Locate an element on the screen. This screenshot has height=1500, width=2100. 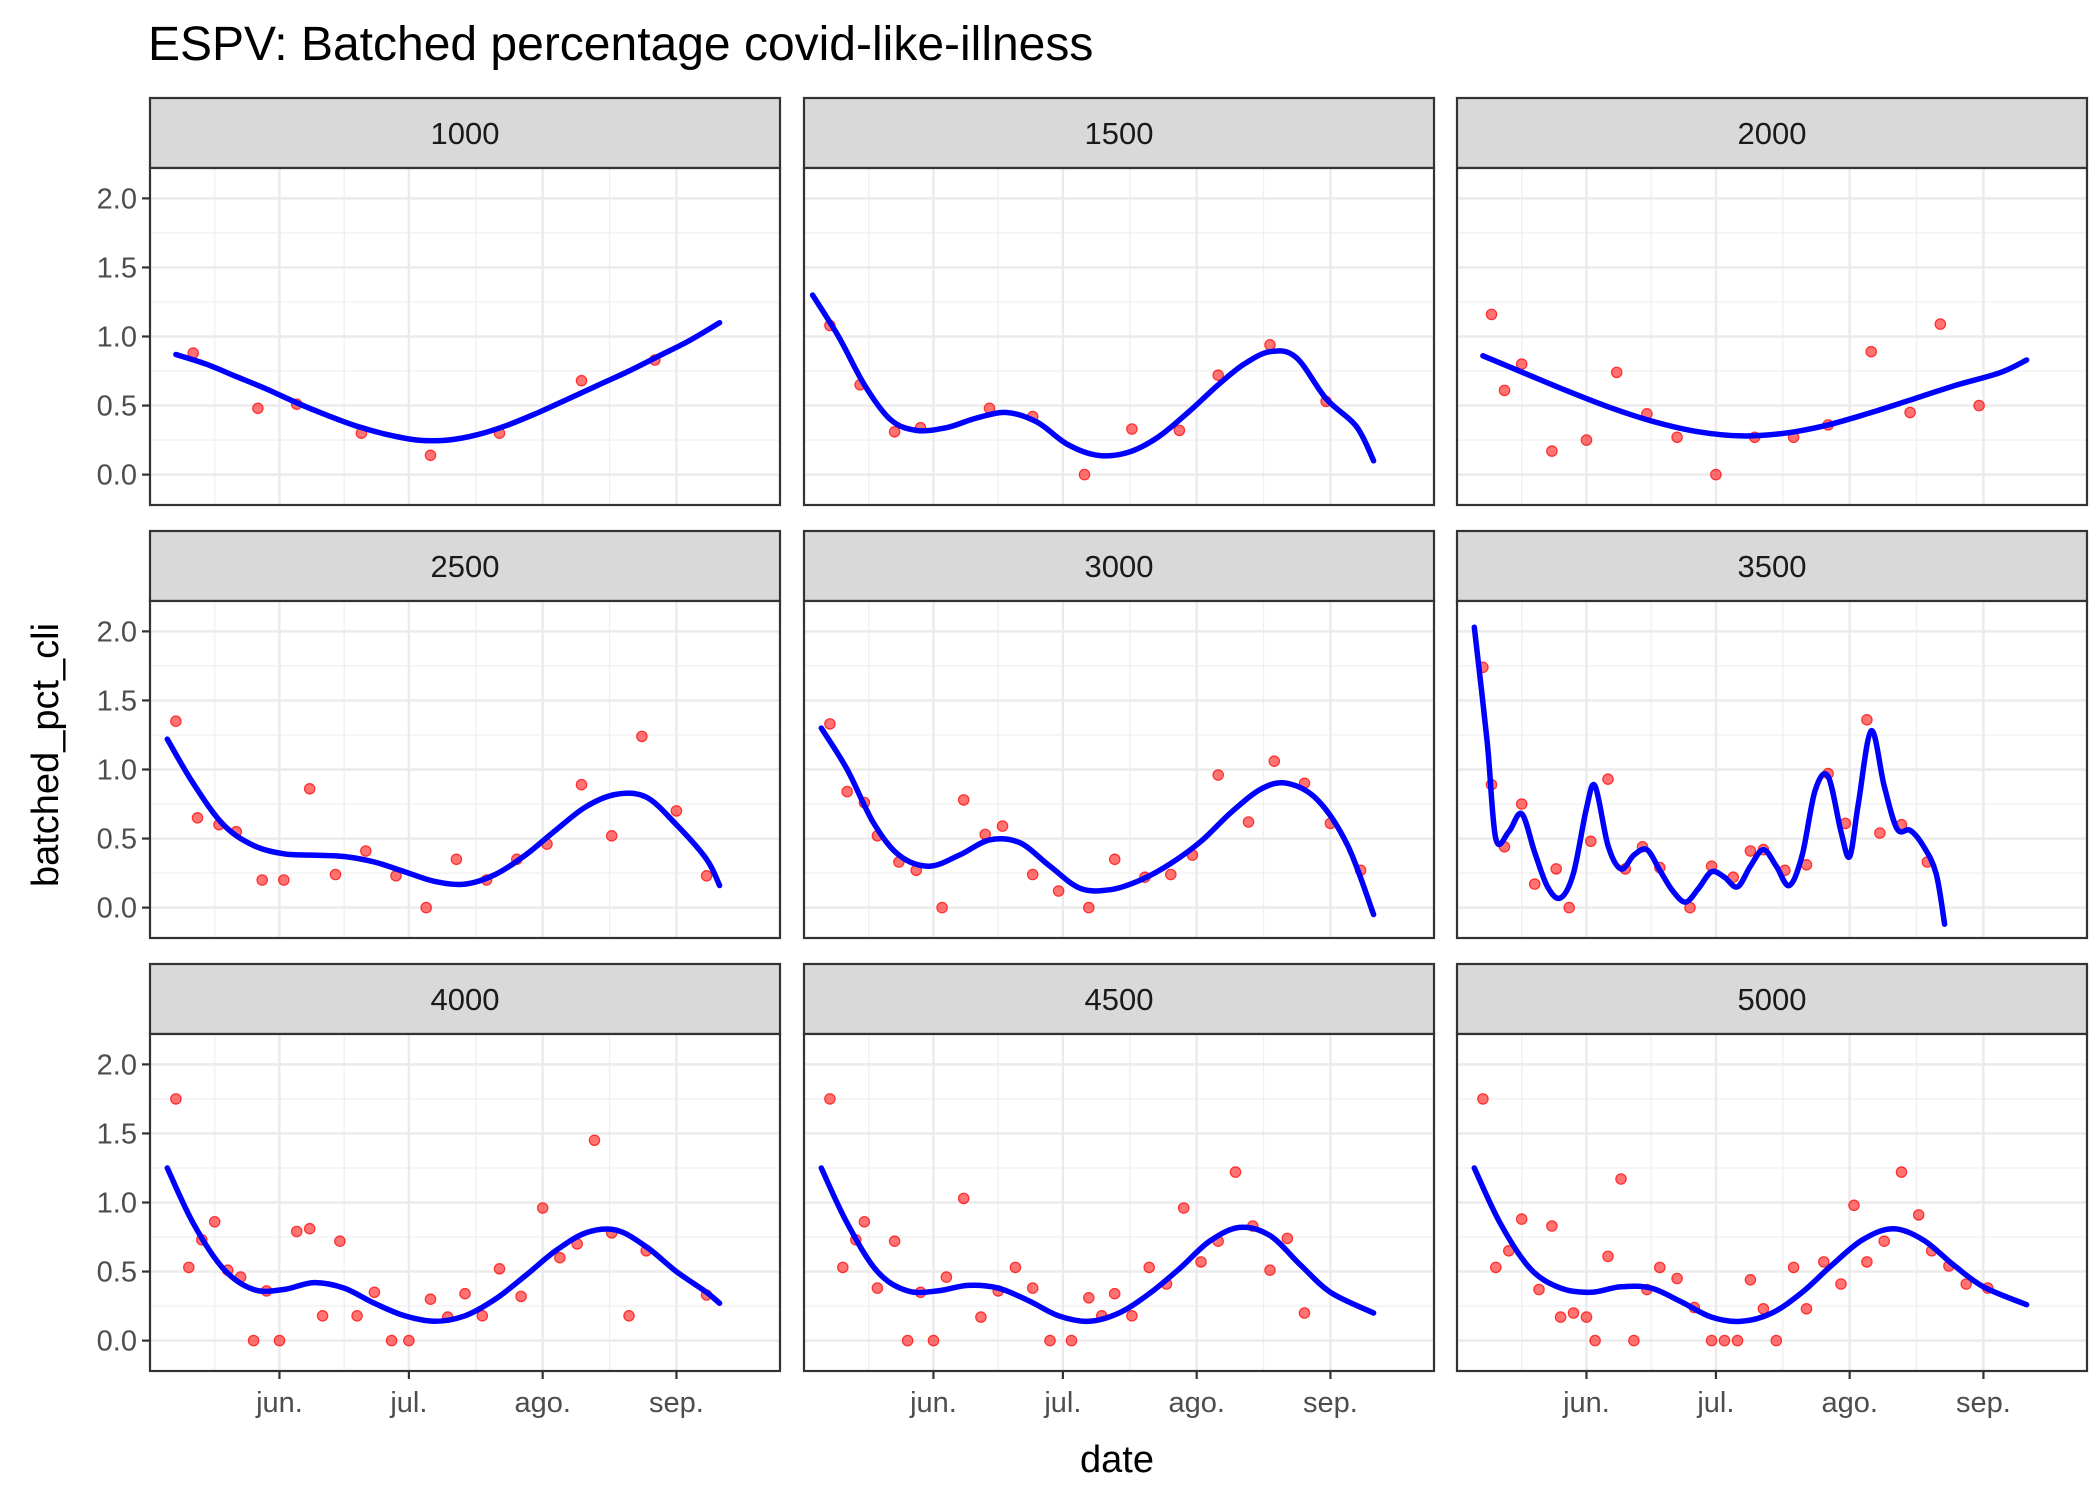
x-tick-label: ago. is located at coordinates (542, 1403).